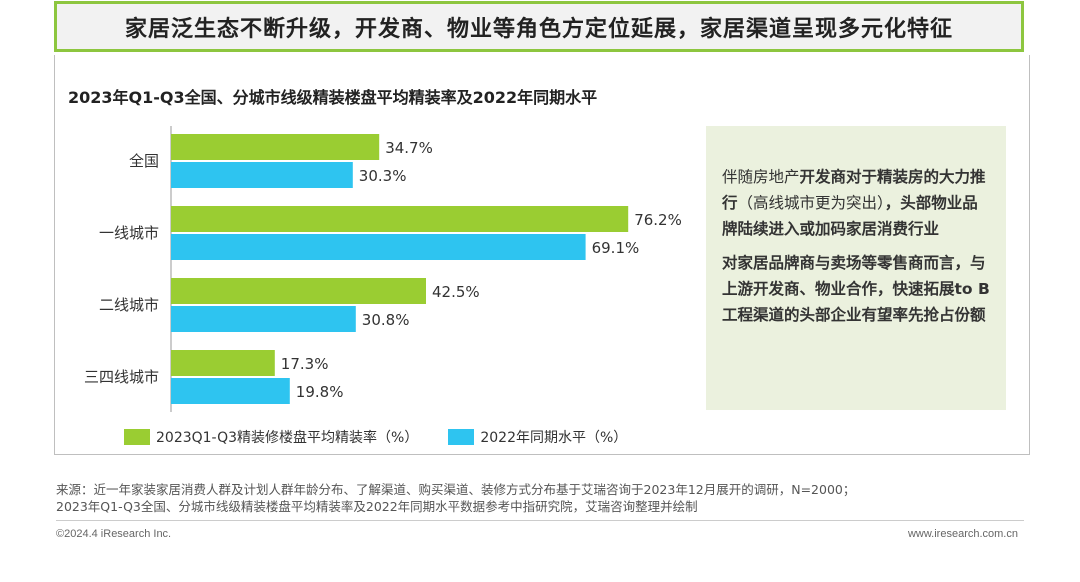 This screenshot has height=582, width=1080. Describe the element at coordinates (658, 220) in the screenshot. I see `data-label-s0-c1: 76.2%` at that location.